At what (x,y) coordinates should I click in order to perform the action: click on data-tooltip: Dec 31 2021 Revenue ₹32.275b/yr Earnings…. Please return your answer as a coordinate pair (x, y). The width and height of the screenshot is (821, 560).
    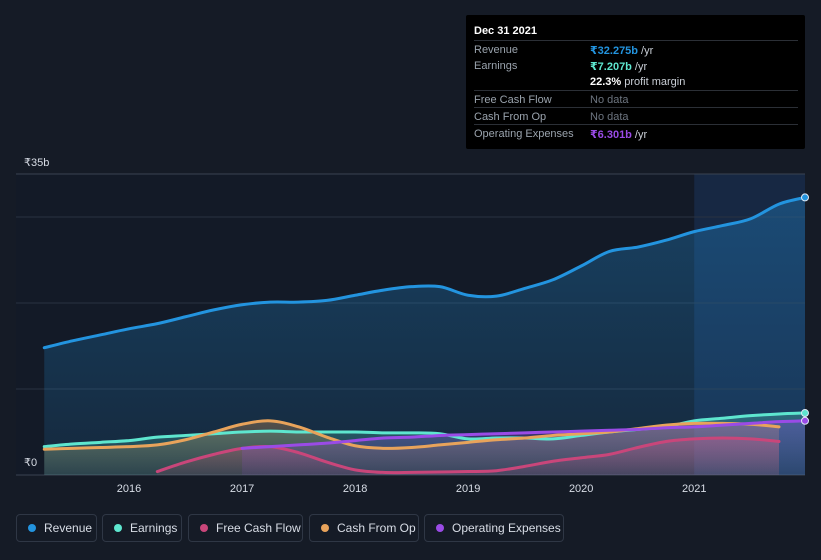
    Looking at the image, I should click on (635, 82).